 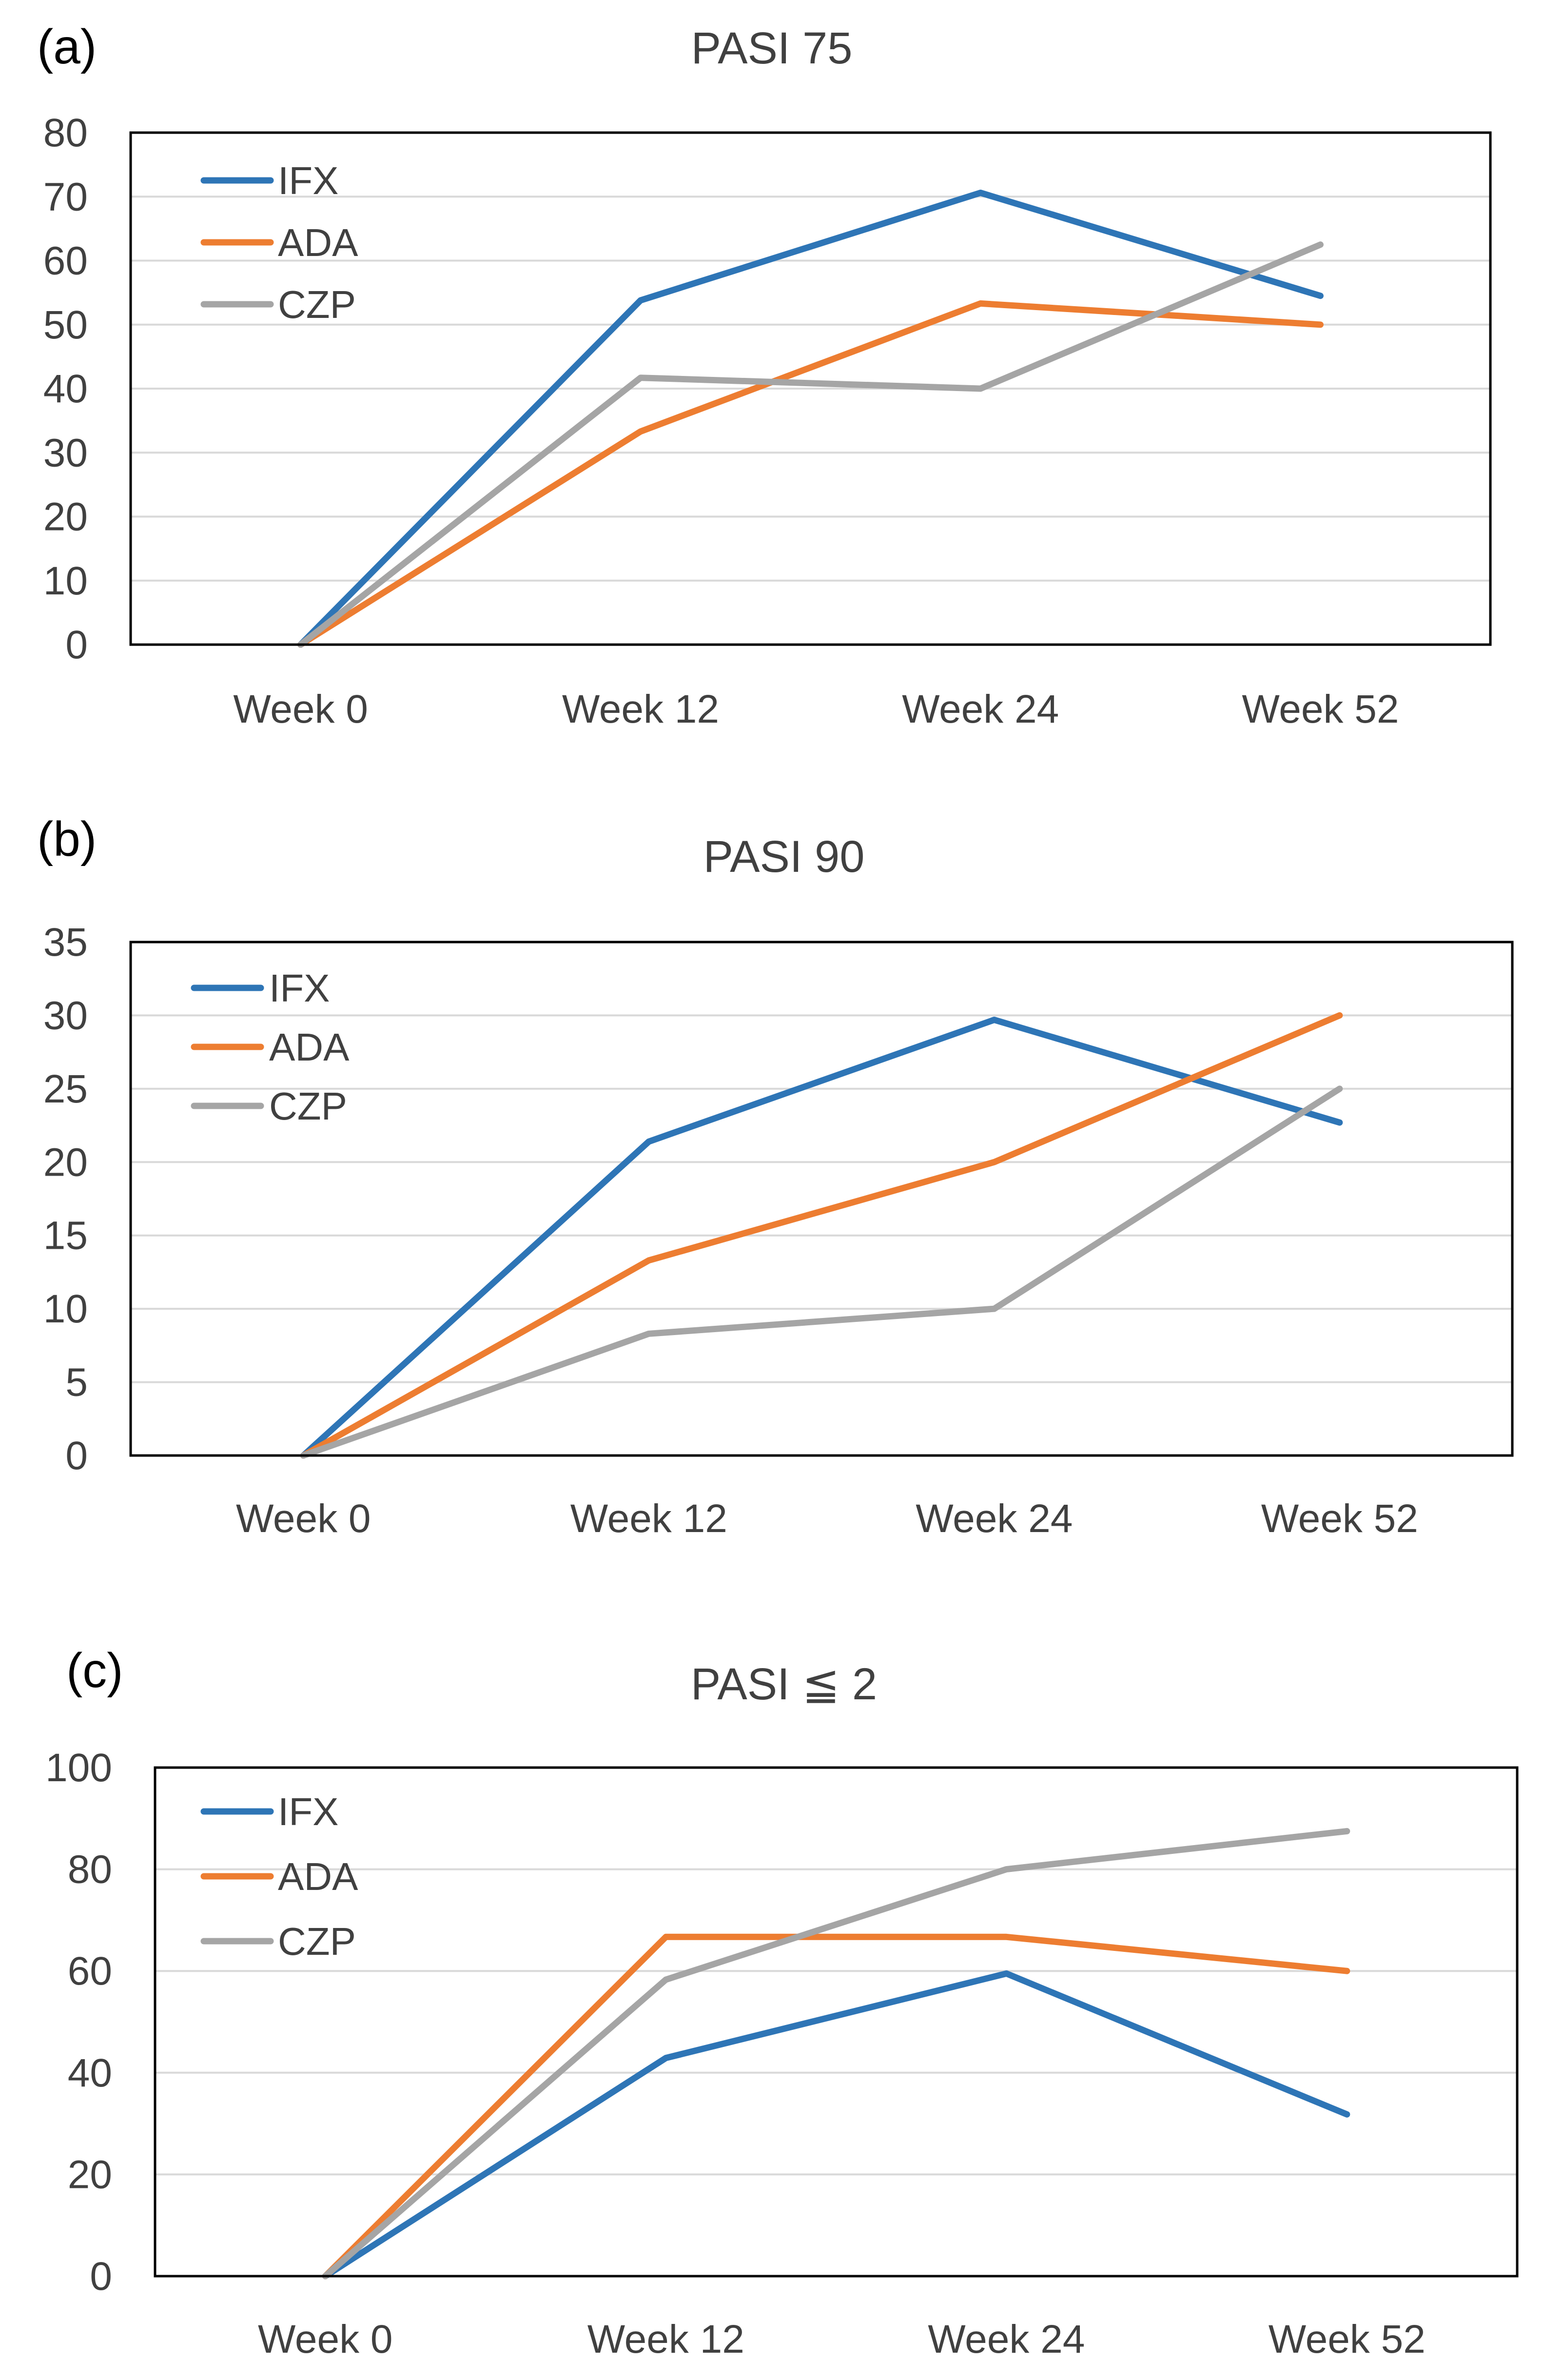 I want to click on y-tick-label: 100, so click(x=78, y=1768).